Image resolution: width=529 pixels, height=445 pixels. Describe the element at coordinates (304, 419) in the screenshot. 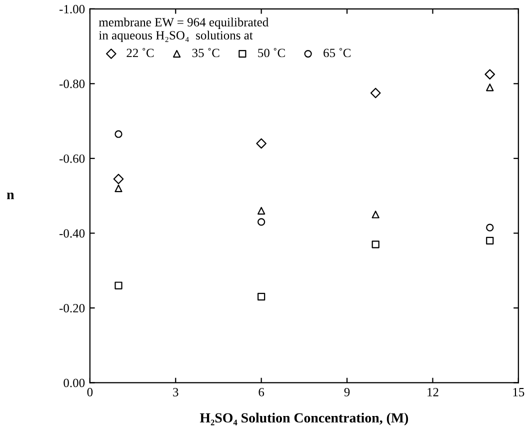

I see `x-axis-title: H₂SO₄ Solution Concentration, (M)` at that location.